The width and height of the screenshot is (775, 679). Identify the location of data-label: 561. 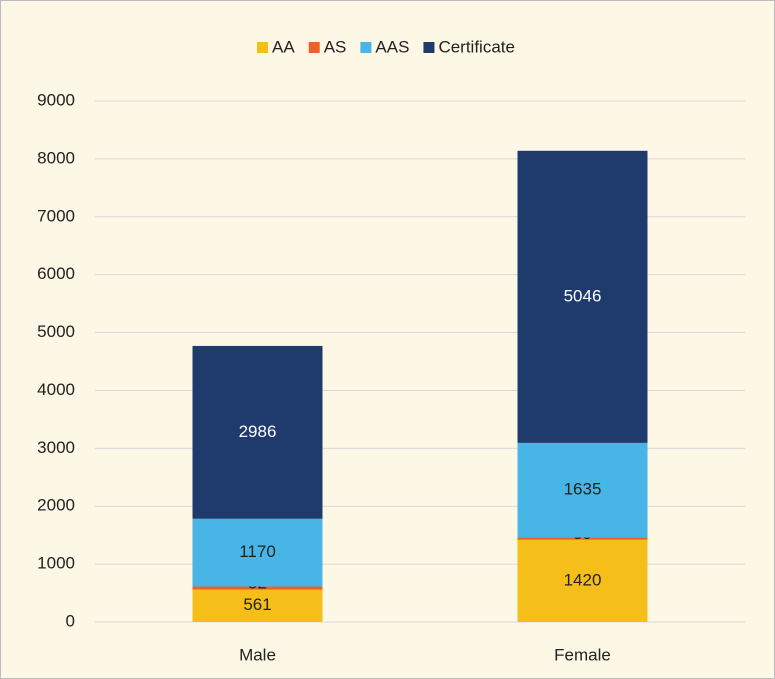
(257, 604).